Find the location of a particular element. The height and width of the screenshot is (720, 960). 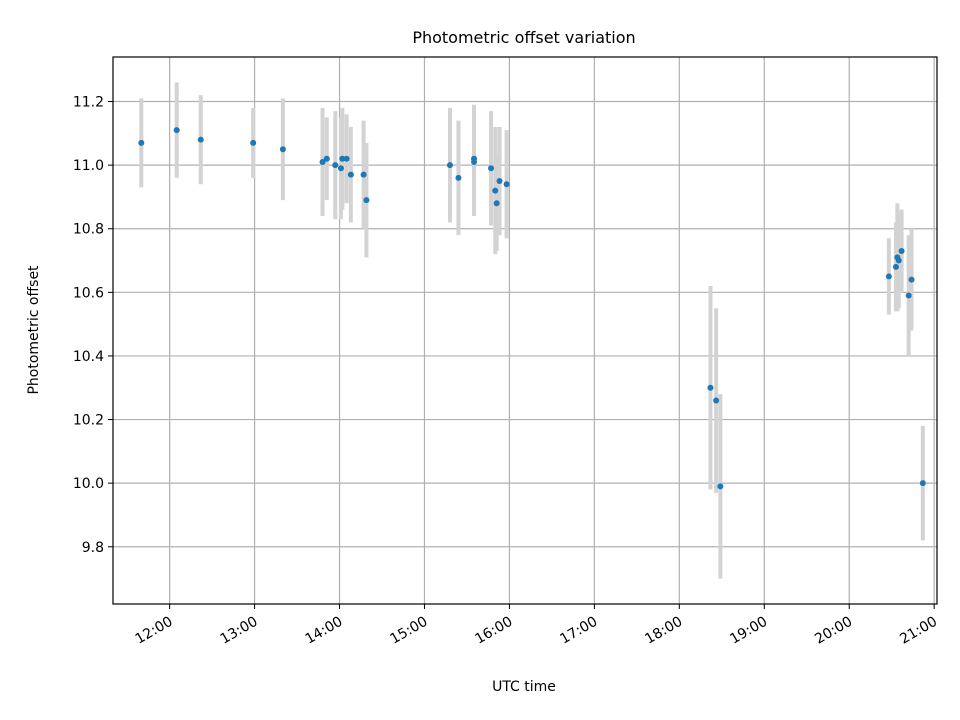

y-axis-ticks: 9.8 10.0 10.2 10.4 10.6 10.8 11.0 11.2 is located at coordinates (93, 325).